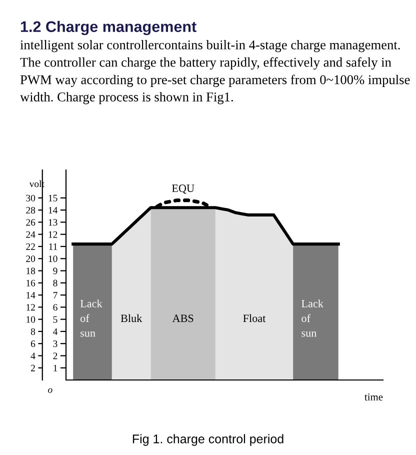 The width and height of the screenshot is (416, 455). What do you see at coordinates (215, 72) in the screenshot?
I see `chart-subtitle: intelligent solar controllercontains built-in 4-stage charge management. The controller can charge the battery rapidly, effectively and safely in PWM way according to pre-set charge parameters from 0~100% impulse width. Charge process is shown in Fig1.` at bounding box center [215, 72].